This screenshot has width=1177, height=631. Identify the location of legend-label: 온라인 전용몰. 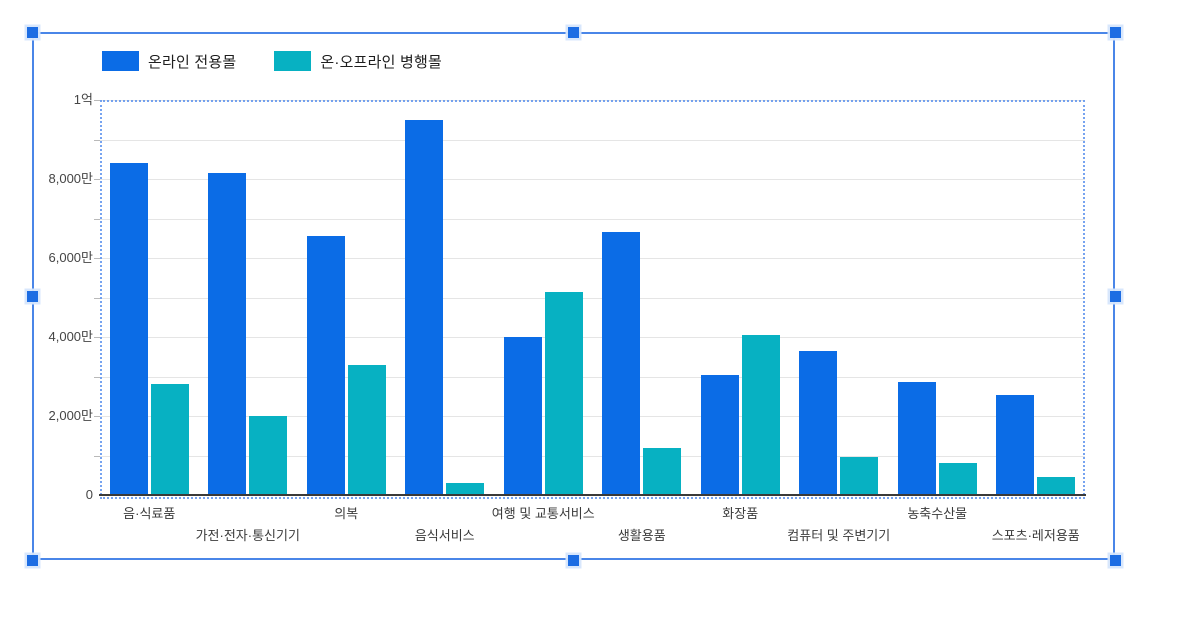
(192, 62).